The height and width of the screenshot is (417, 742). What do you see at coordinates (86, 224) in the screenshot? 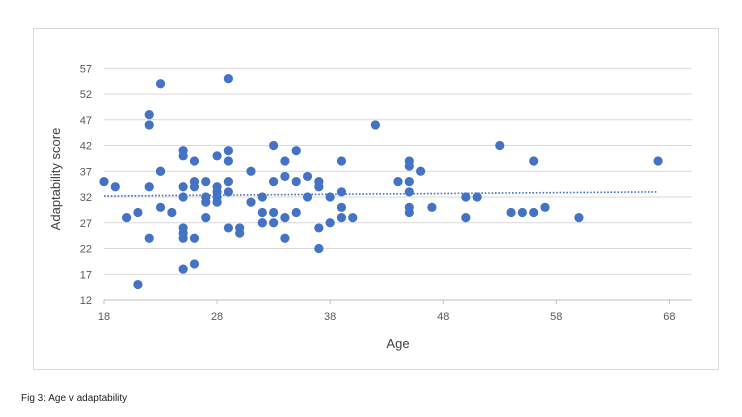
I see `y-tick-label: 27` at bounding box center [86, 224].